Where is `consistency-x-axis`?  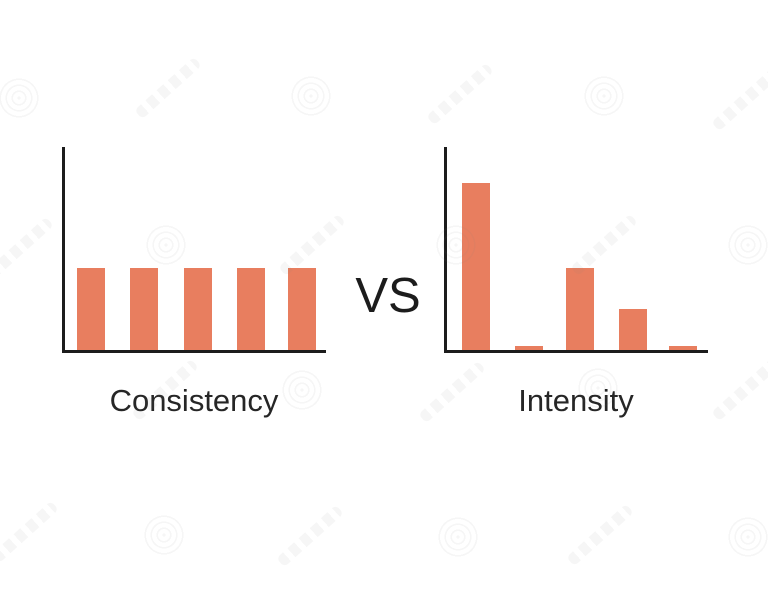 consistency-x-axis is located at coordinates (194, 351).